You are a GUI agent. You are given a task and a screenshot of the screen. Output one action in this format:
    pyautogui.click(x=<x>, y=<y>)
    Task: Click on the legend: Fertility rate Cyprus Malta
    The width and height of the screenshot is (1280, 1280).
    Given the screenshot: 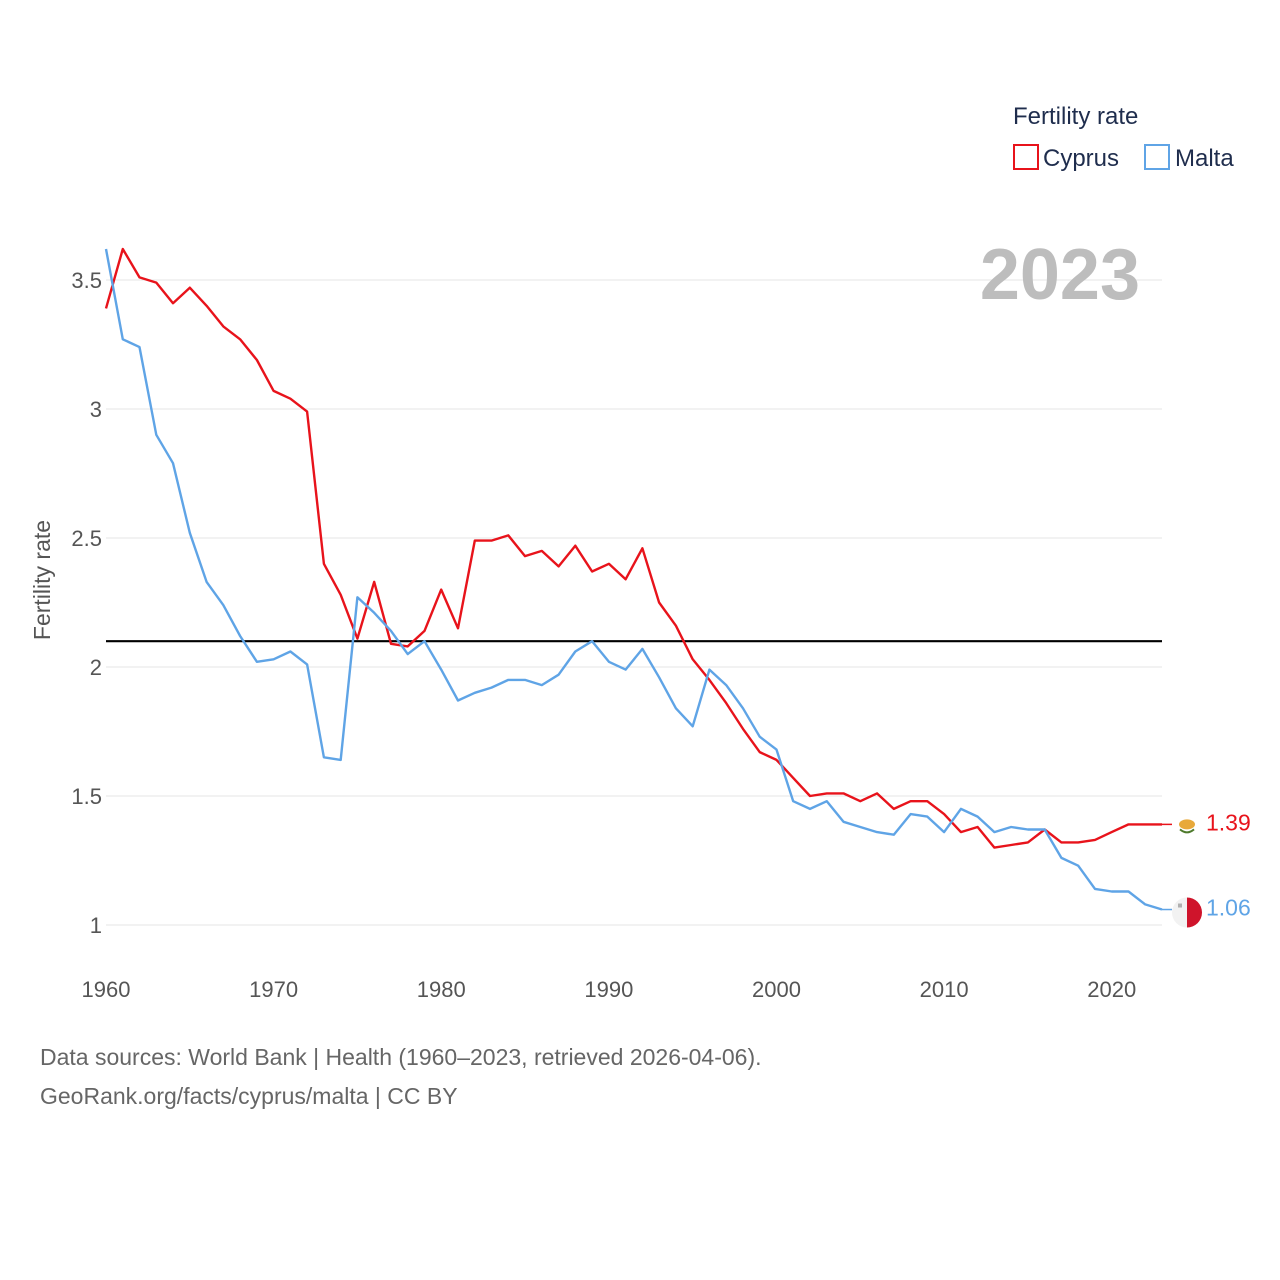 What is the action you would take?
    pyautogui.click(x=1123, y=137)
    